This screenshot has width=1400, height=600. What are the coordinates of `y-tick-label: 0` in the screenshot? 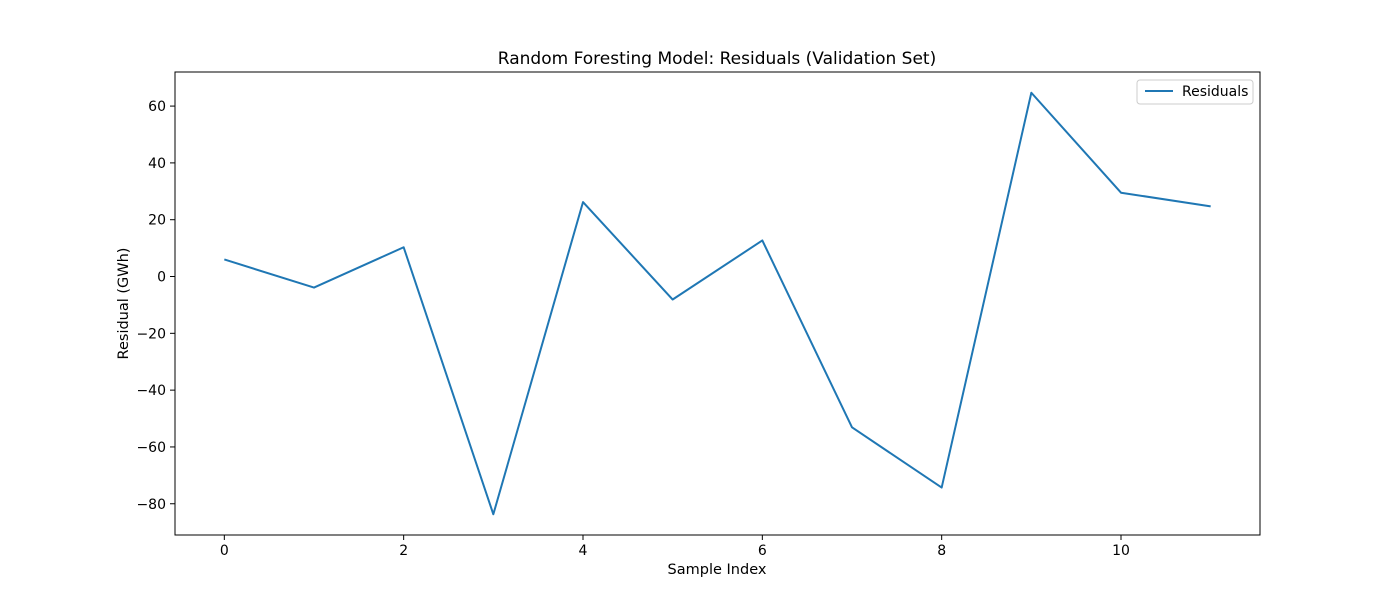 It's located at (161, 278).